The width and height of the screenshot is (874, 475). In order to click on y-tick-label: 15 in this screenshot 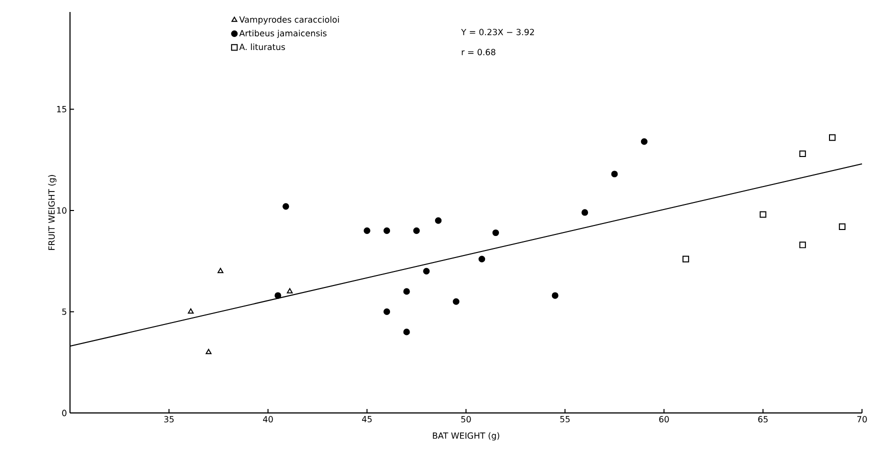, I will do `click(61, 109)`.